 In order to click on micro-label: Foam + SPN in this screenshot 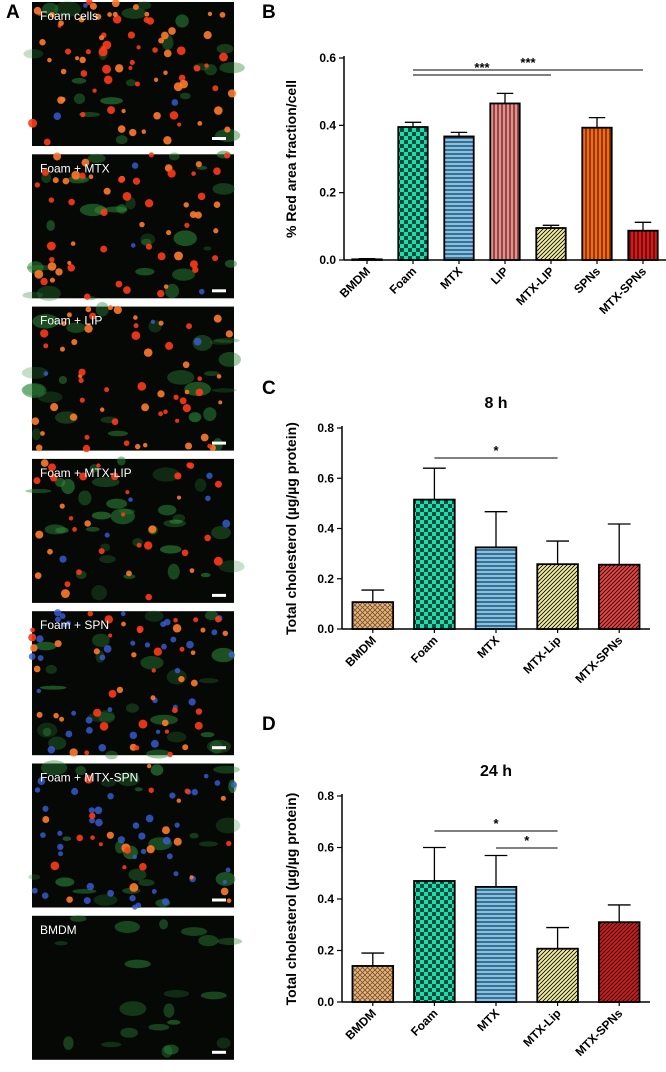, I will do `click(74, 625)`.